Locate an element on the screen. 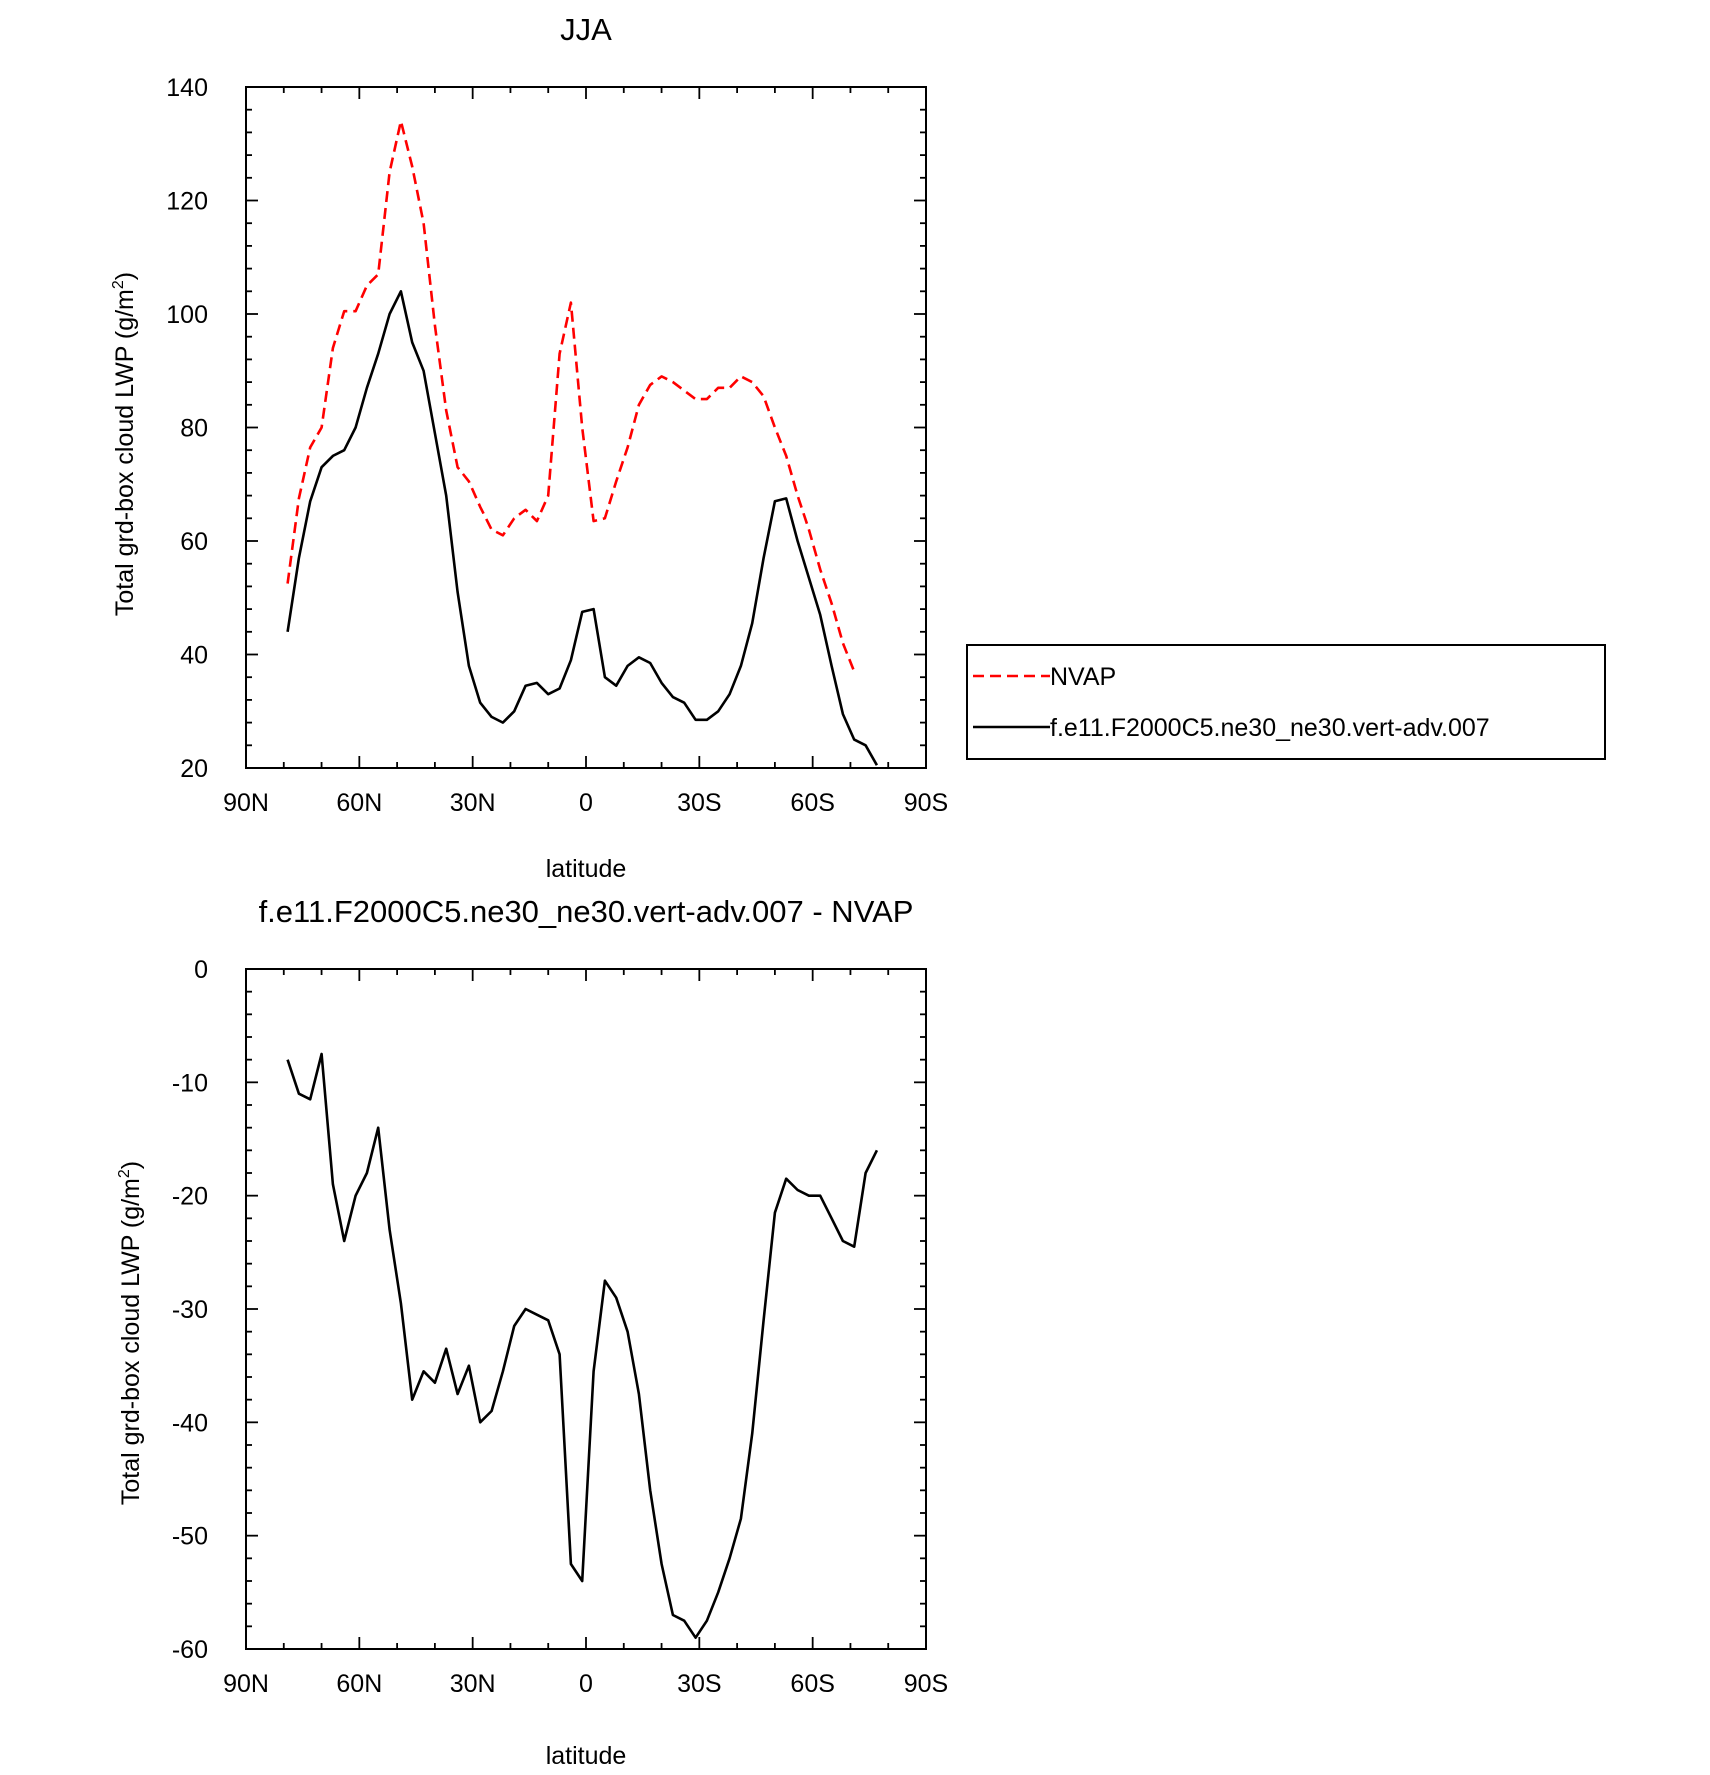  y-tick-label: 60 is located at coordinates (194, 542).